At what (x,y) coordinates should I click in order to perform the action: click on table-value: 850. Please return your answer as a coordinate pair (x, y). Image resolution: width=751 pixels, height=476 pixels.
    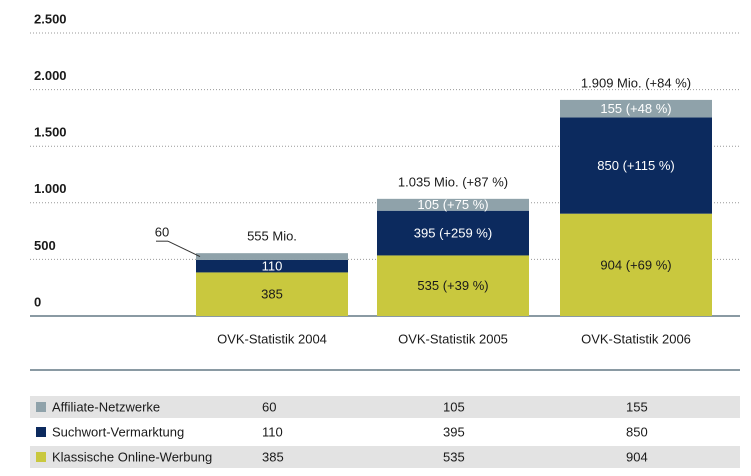
    Looking at the image, I should click on (637, 431).